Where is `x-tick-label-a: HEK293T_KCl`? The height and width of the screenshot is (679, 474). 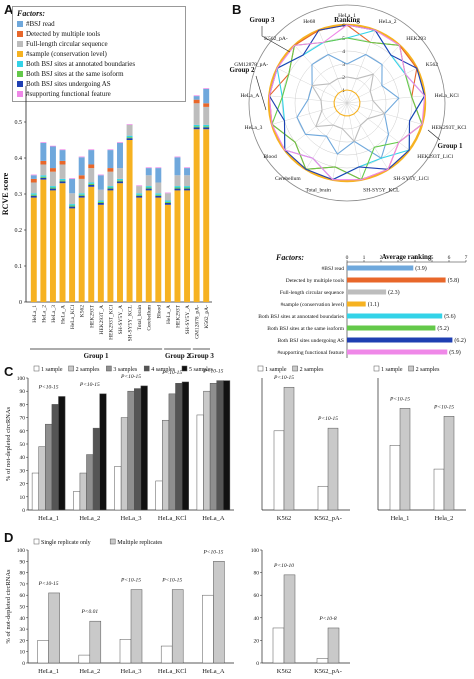 x-tick-label-a: HEK293T_KCl is located at coordinates (111, 322).